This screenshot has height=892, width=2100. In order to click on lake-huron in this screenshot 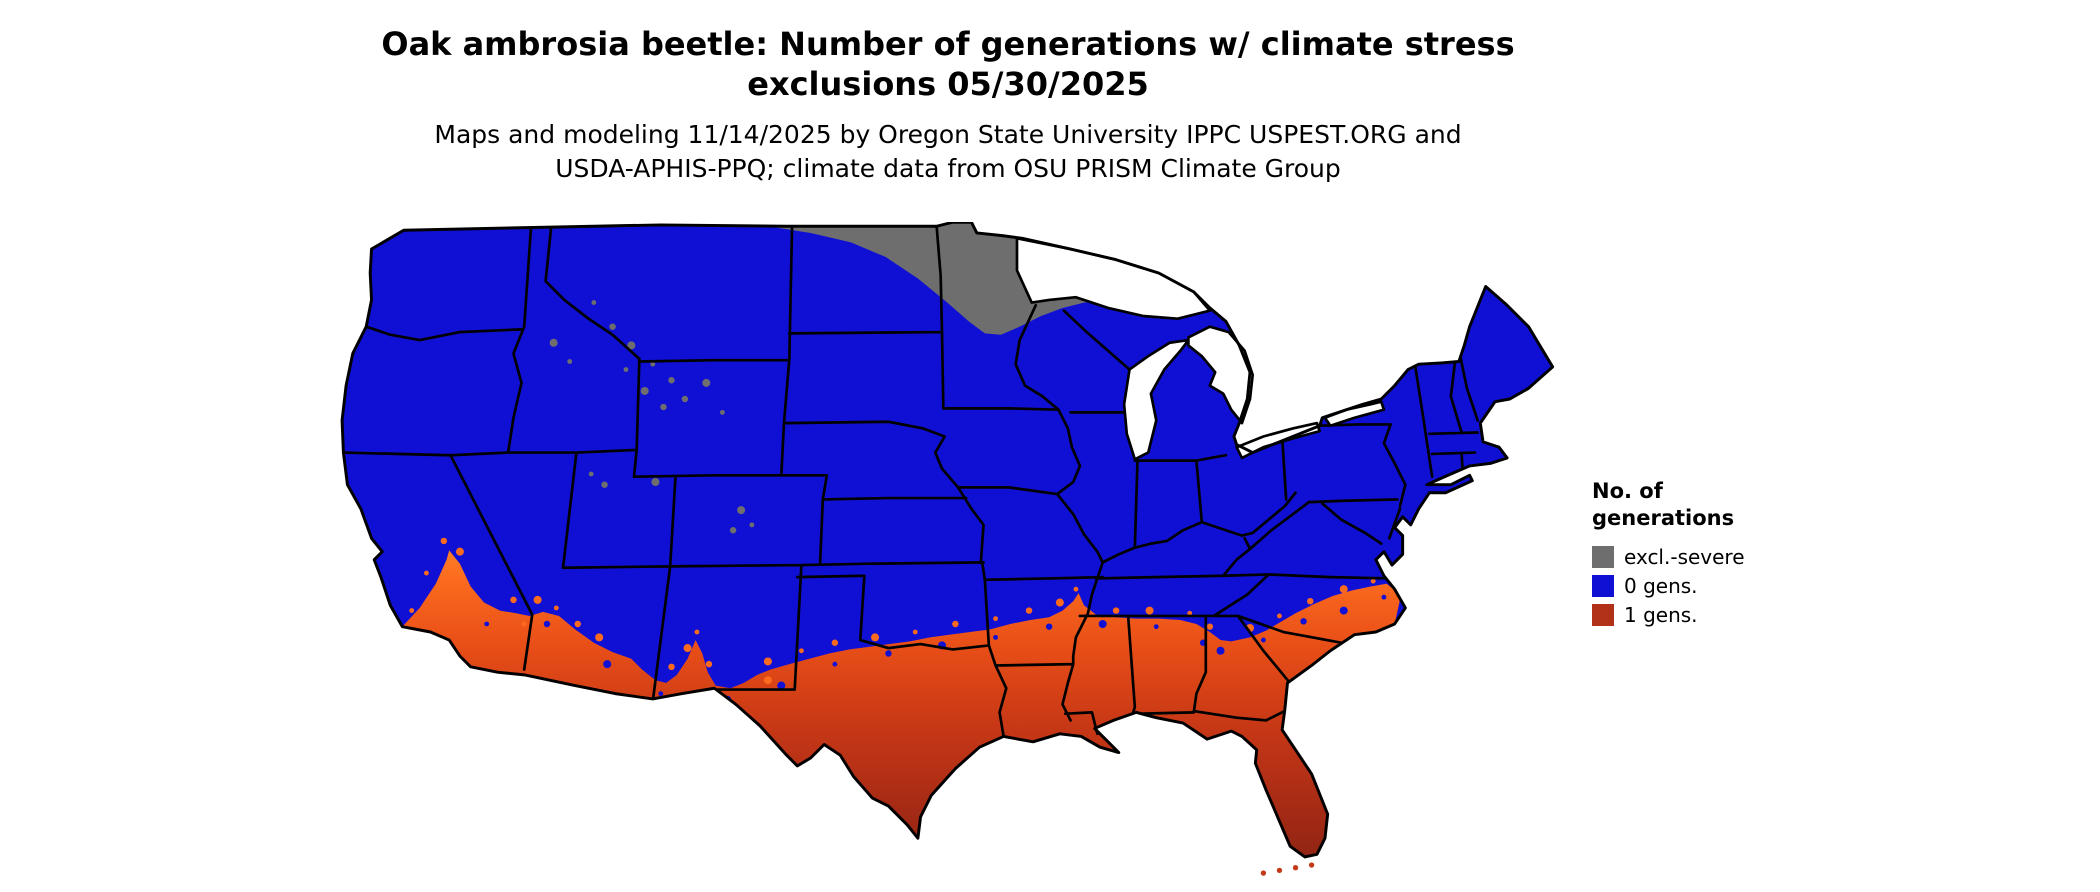, I will do `click(1221, 375)`.